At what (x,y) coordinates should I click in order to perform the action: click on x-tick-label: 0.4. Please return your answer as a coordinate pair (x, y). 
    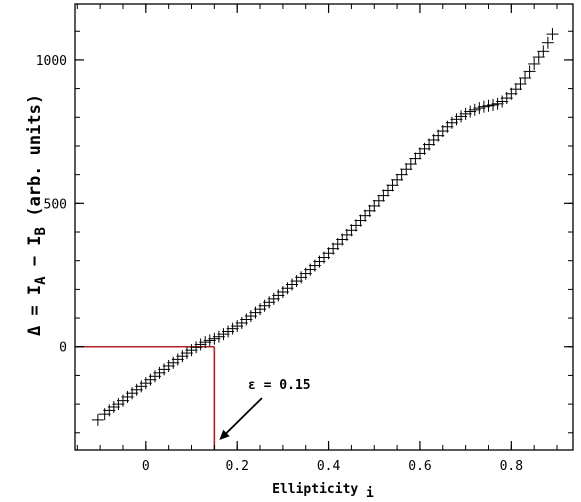
    Looking at the image, I should click on (329, 466).